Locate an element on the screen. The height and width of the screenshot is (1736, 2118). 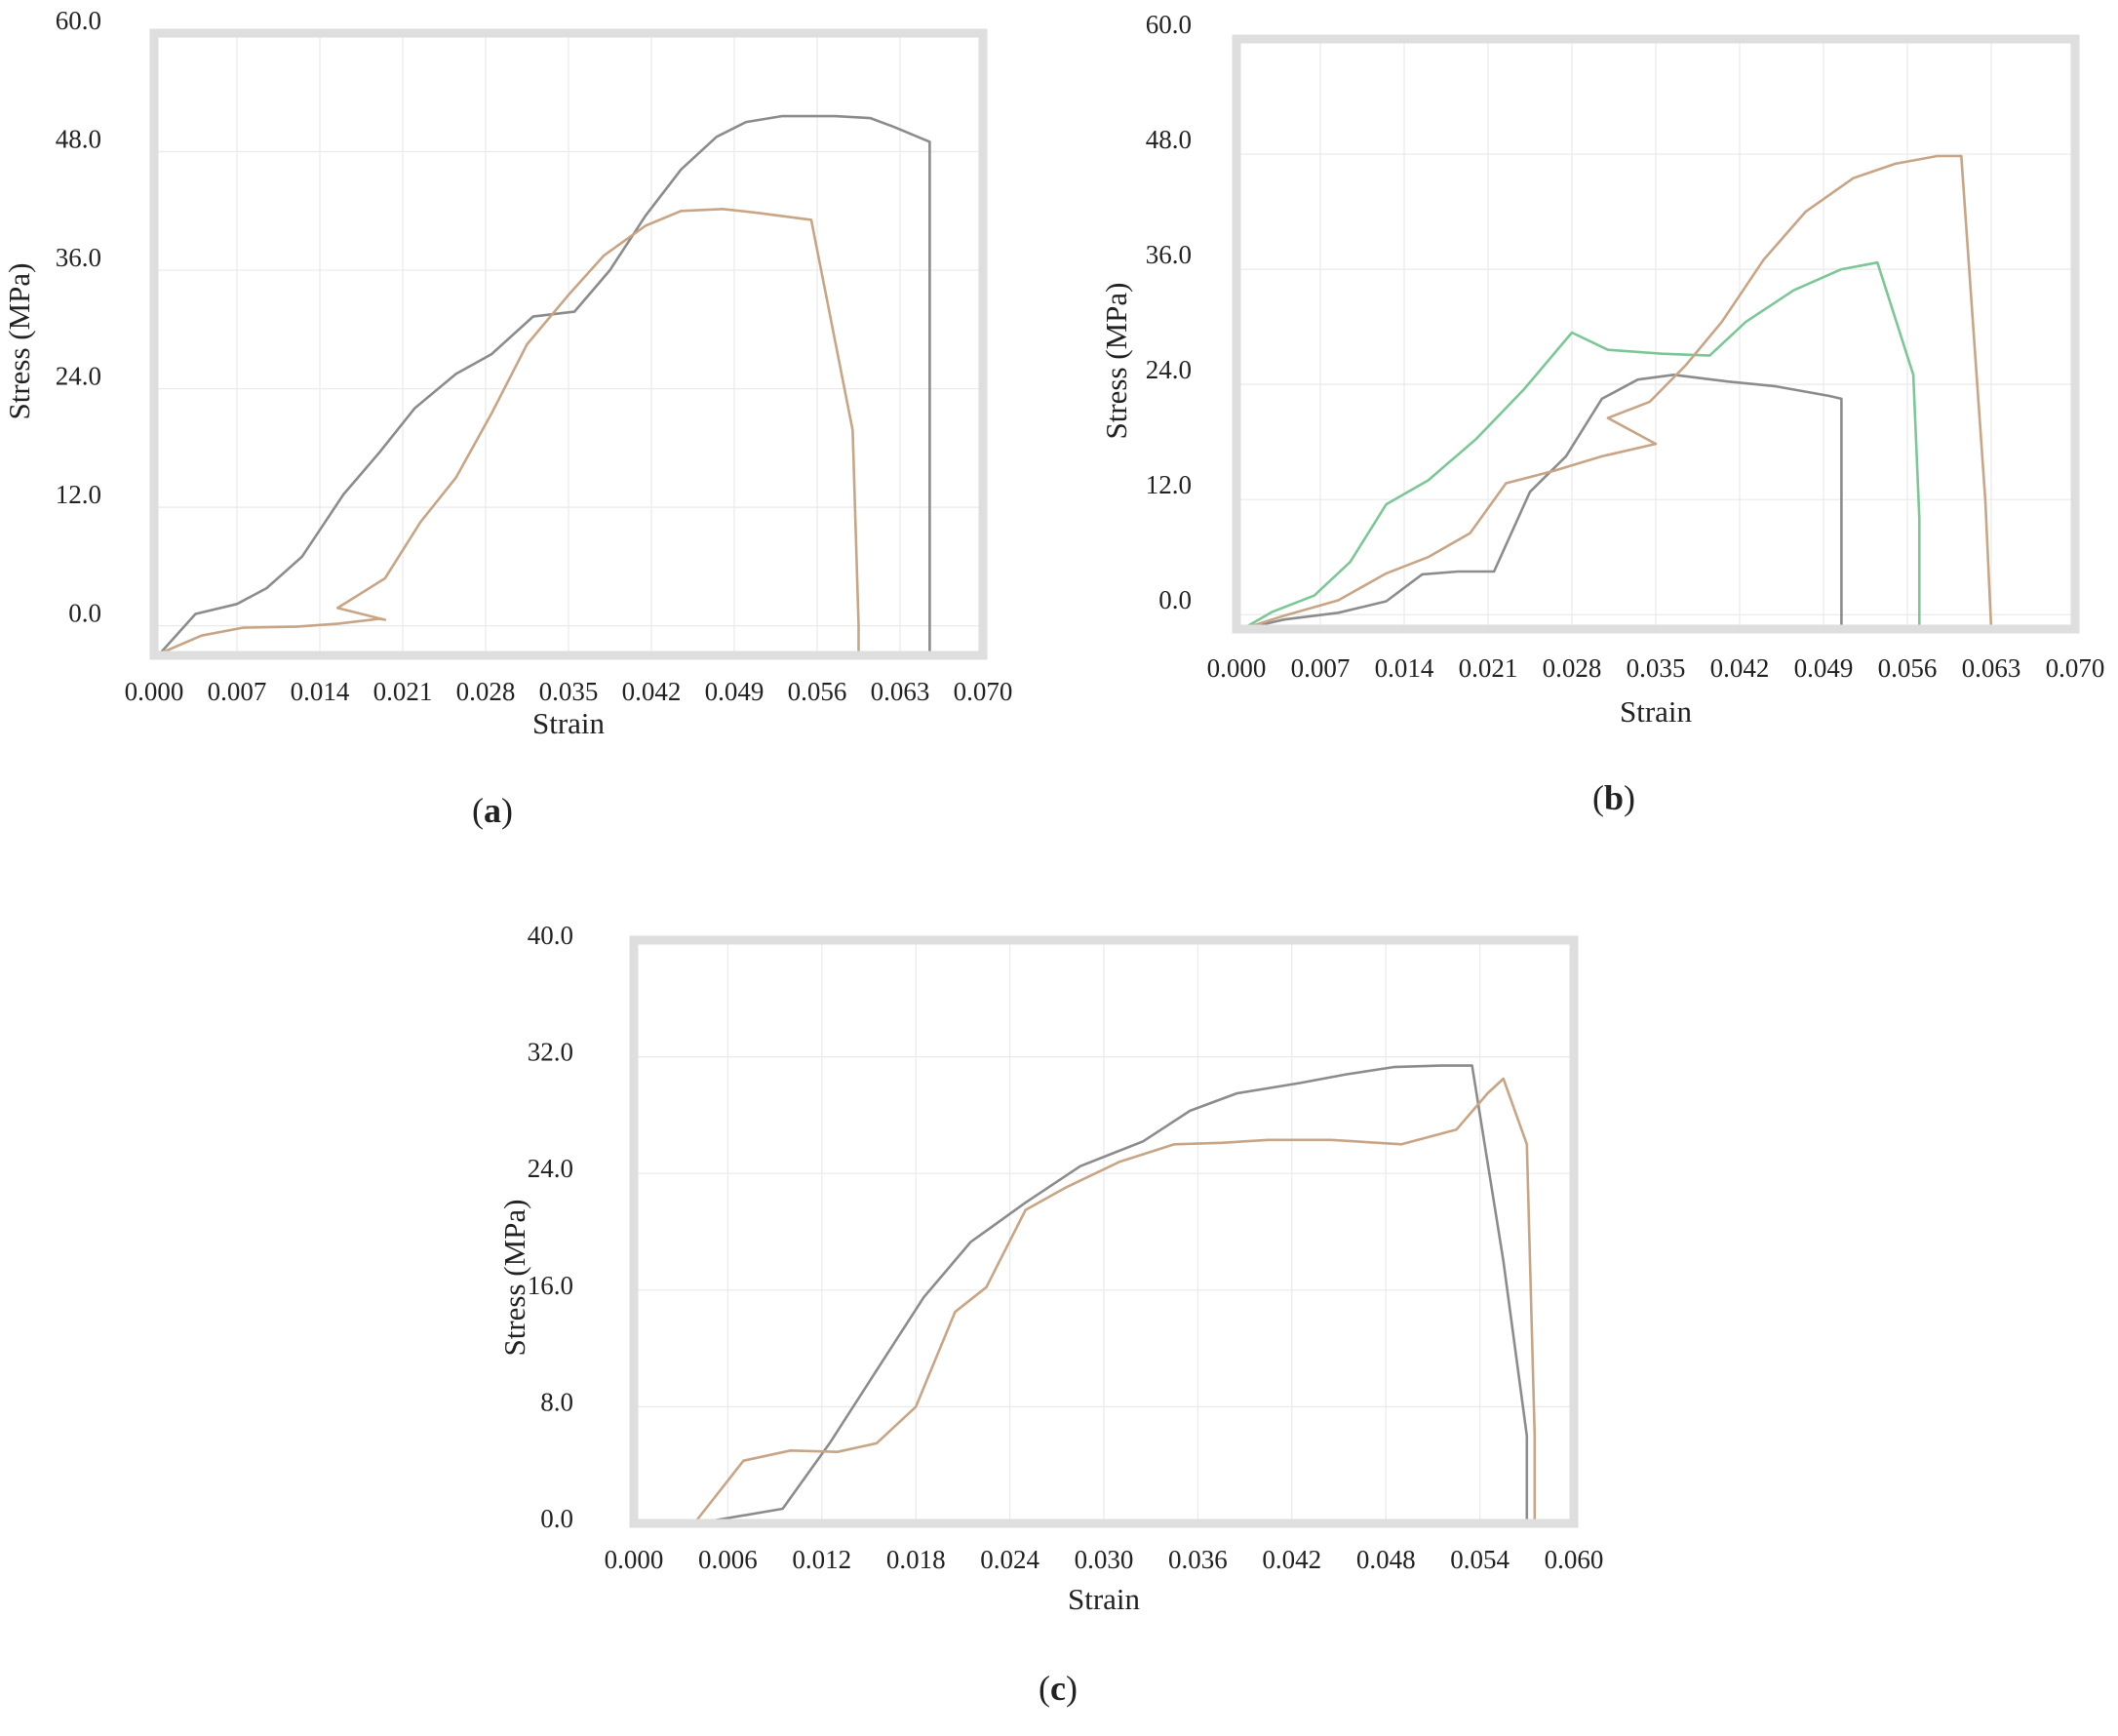
x-tick-label: 0.054 is located at coordinates (1480, 1559).